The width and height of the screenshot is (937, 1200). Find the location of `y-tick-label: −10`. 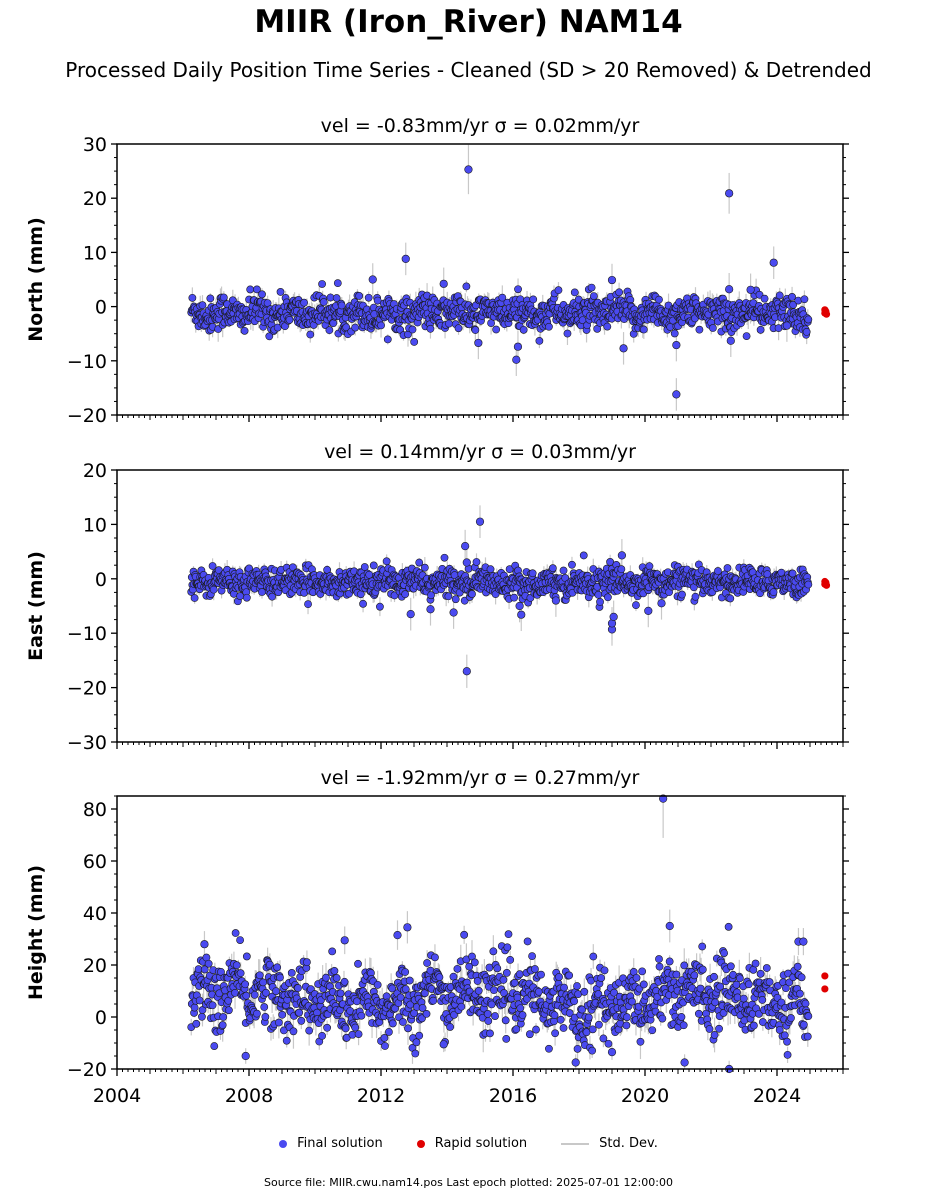

y-tick-label: −10 is located at coordinates (87, 634).